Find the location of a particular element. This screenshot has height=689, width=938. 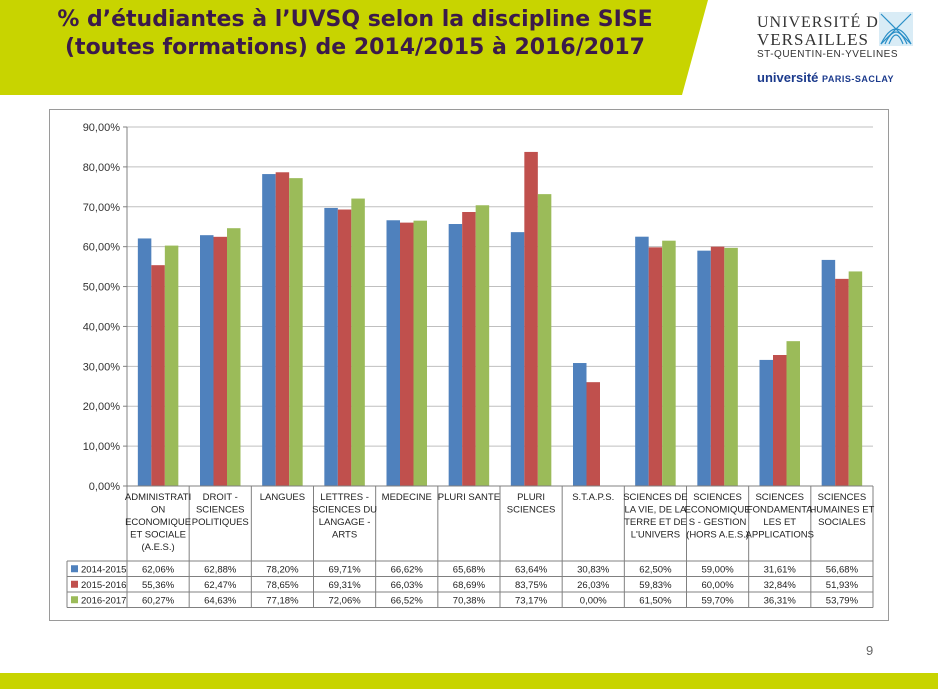

data-table-value: 32,84% is located at coordinates (780, 585).